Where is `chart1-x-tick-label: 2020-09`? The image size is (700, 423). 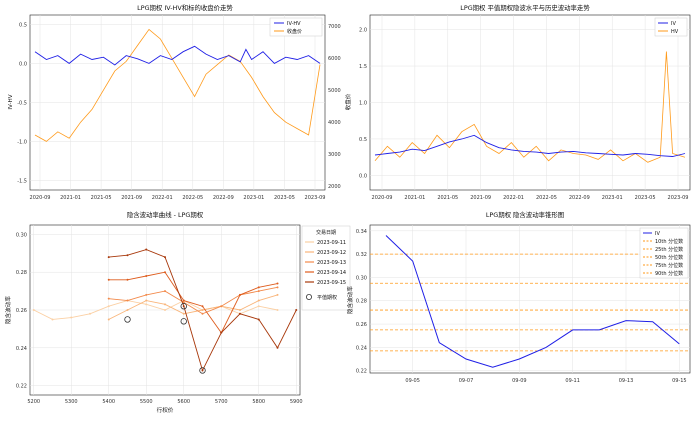
chart1-x-tick-label: 2020-09 is located at coordinates (40, 198).